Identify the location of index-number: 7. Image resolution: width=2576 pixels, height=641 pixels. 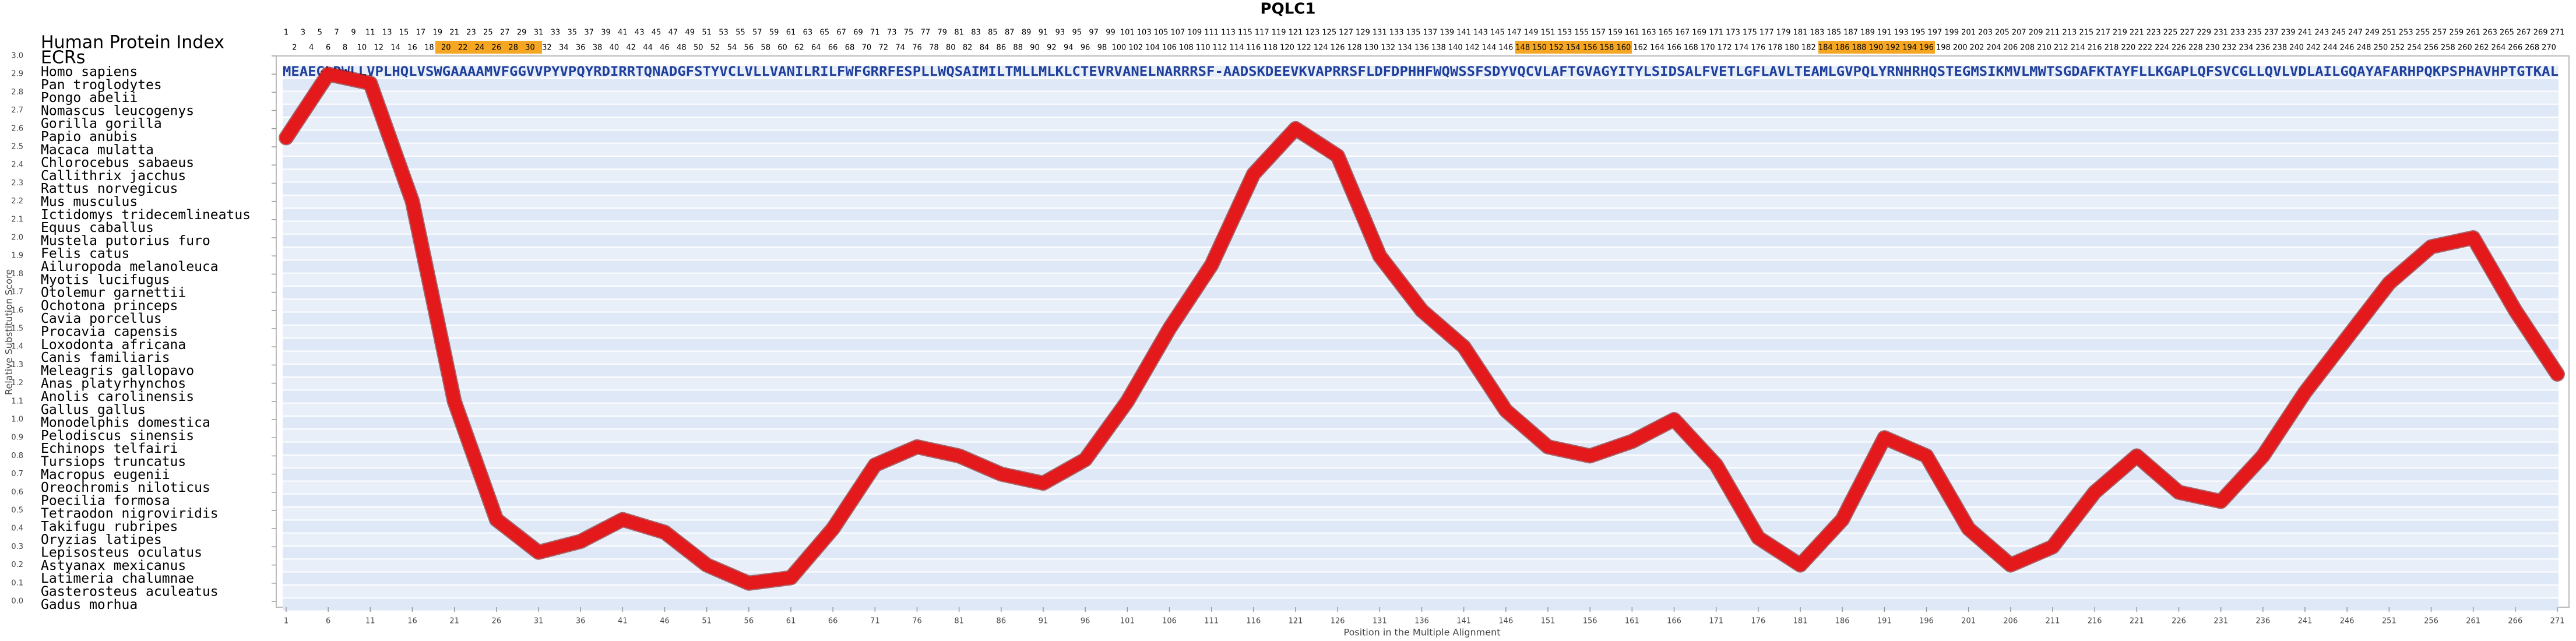
(337, 33).